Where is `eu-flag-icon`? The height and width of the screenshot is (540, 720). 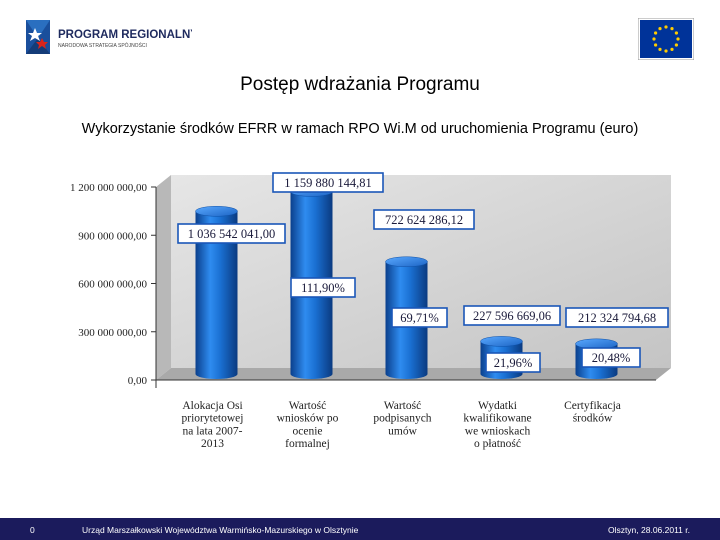 eu-flag-icon is located at coordinates (666, 39).